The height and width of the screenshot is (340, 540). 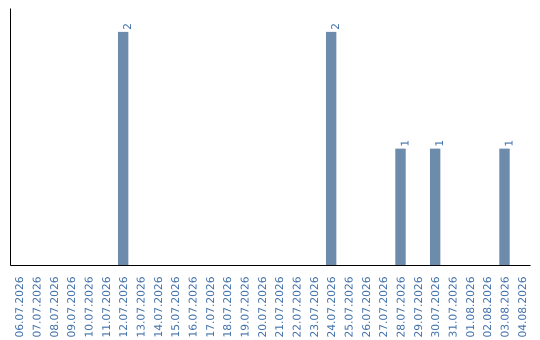 I want to click on x-tick-label: 28.07.2026, so click(x=401, y=307).